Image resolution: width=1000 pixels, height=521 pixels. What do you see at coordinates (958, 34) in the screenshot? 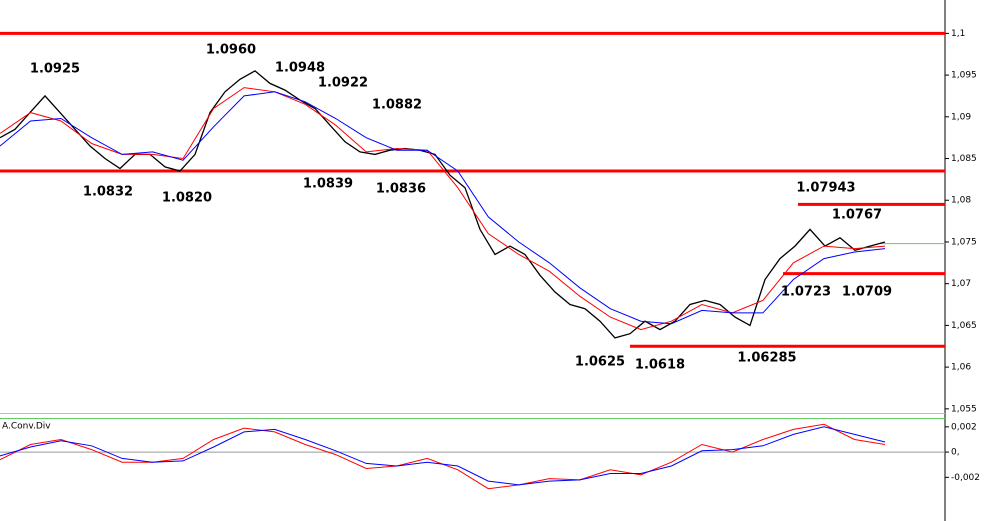
I see `y-tick-label: 1,1` at bounding box center [958, 34].